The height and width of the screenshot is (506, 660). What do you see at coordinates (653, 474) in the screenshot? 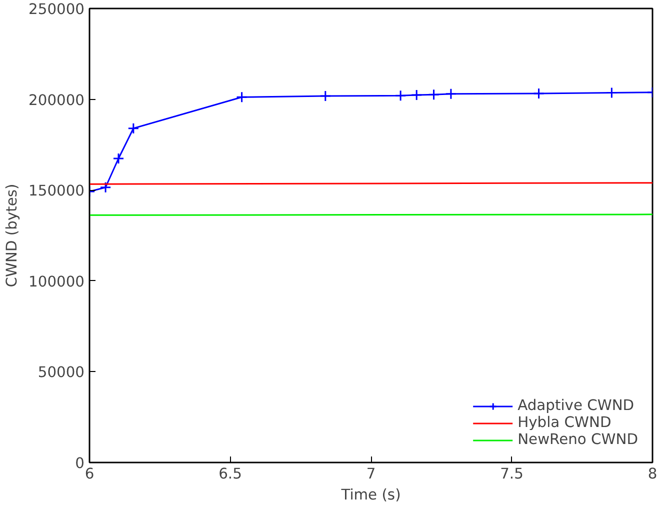
I see `x-tick-label: 8` at bounding box center [653, 474].